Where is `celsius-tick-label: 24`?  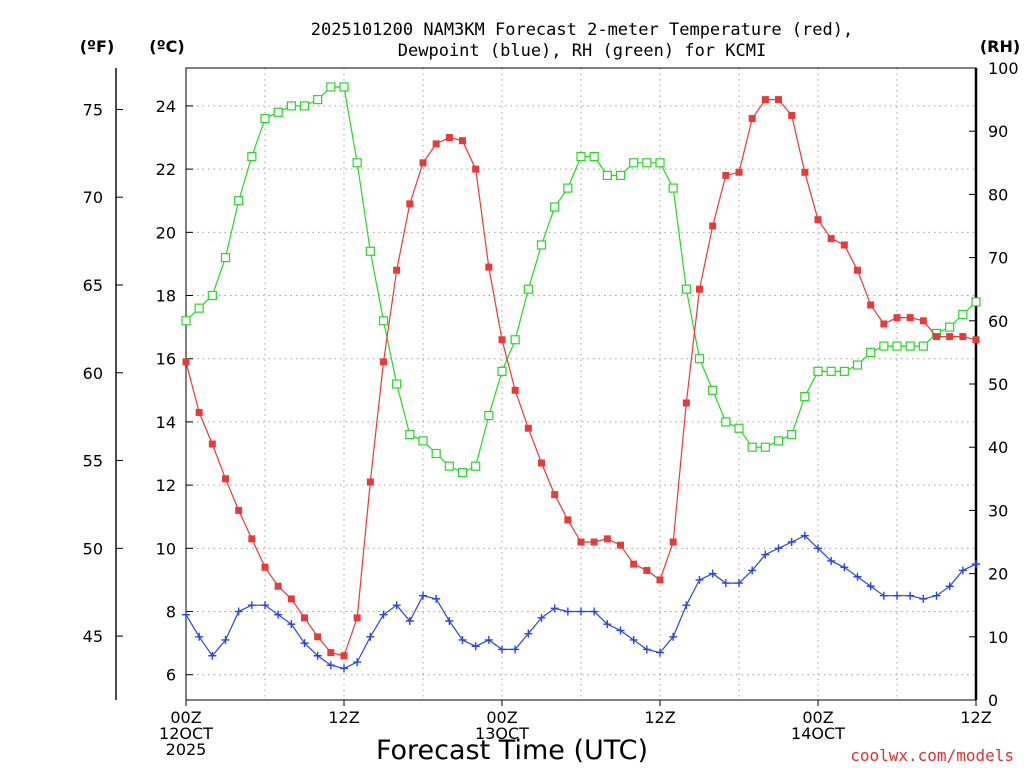 celsius-tick-label: 24 is located at coordinates (166, 106).